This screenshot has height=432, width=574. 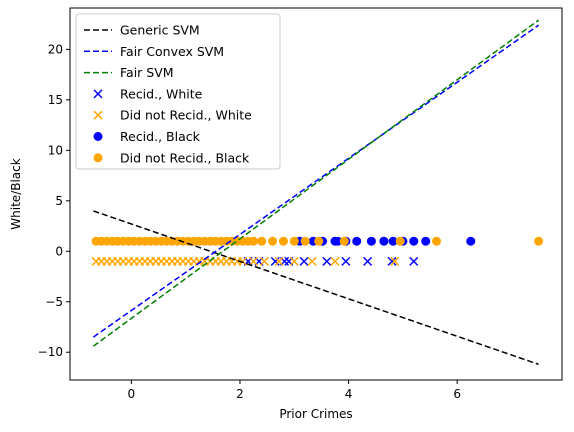 I want to click on x-axis-title: Prior Crimes, so click(x=315, y=414).